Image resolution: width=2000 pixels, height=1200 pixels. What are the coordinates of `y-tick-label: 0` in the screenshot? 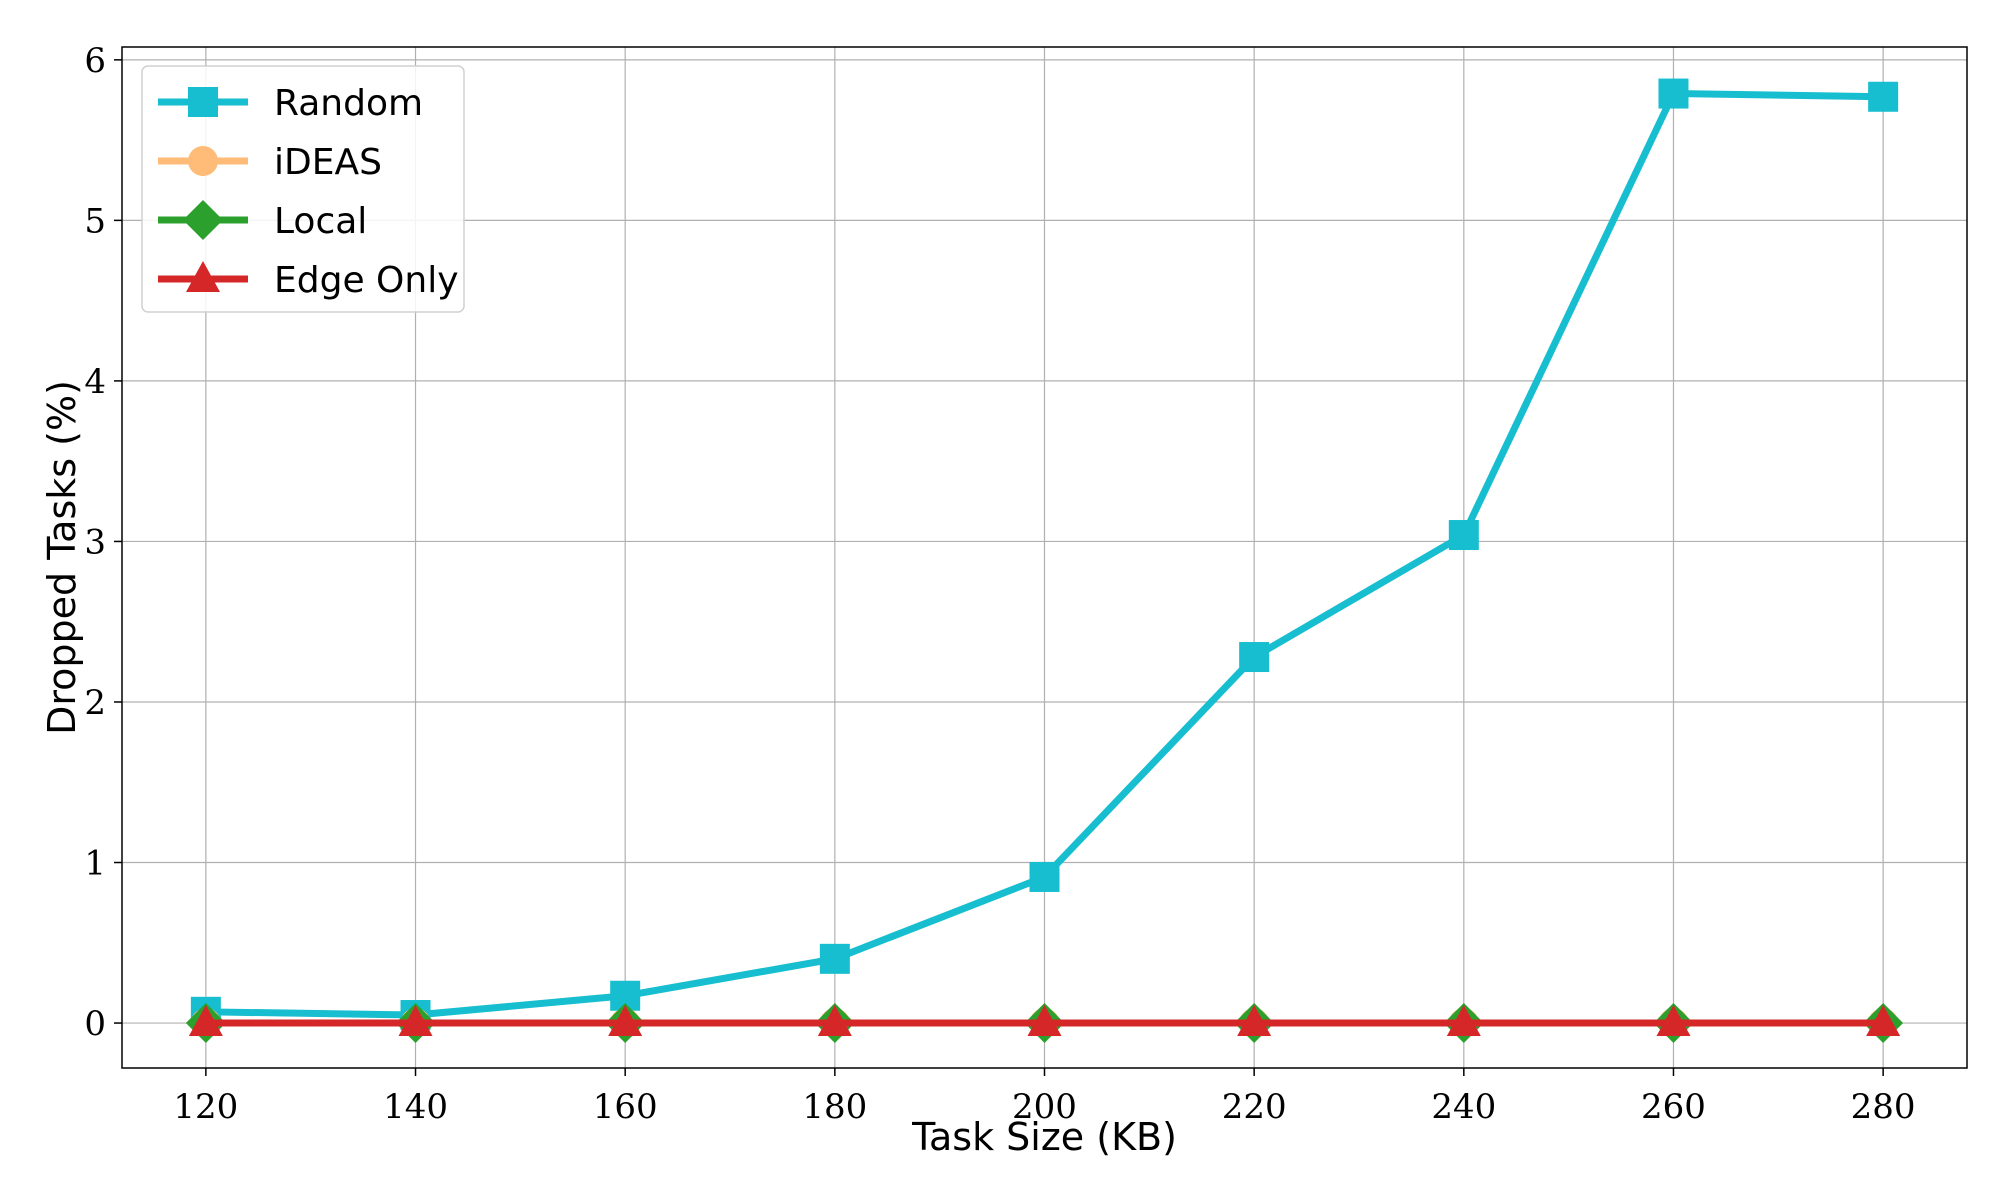 It's located at (95, 1024).